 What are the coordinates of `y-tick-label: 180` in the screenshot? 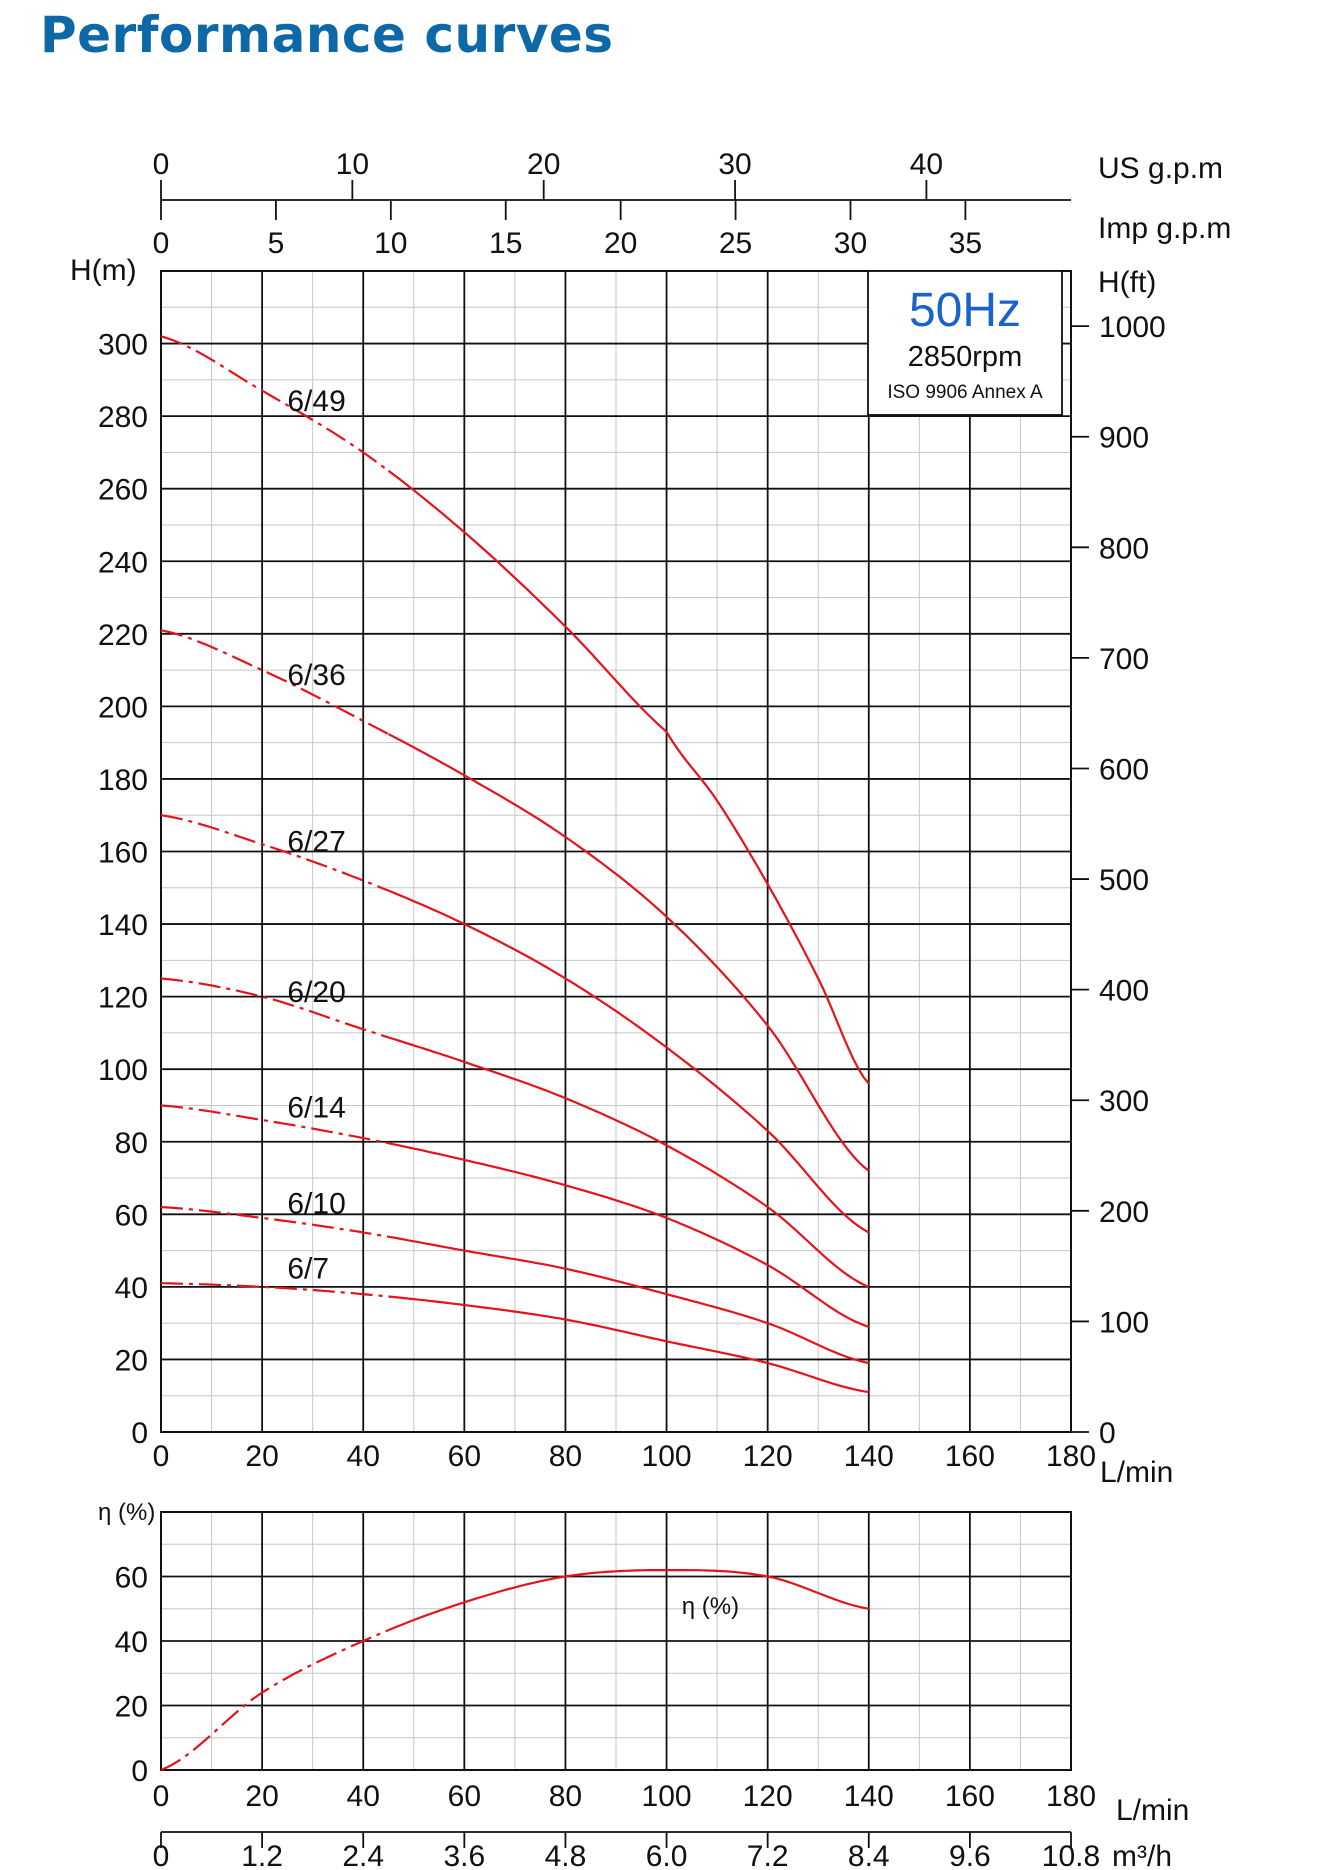 It's located at (123, 780).